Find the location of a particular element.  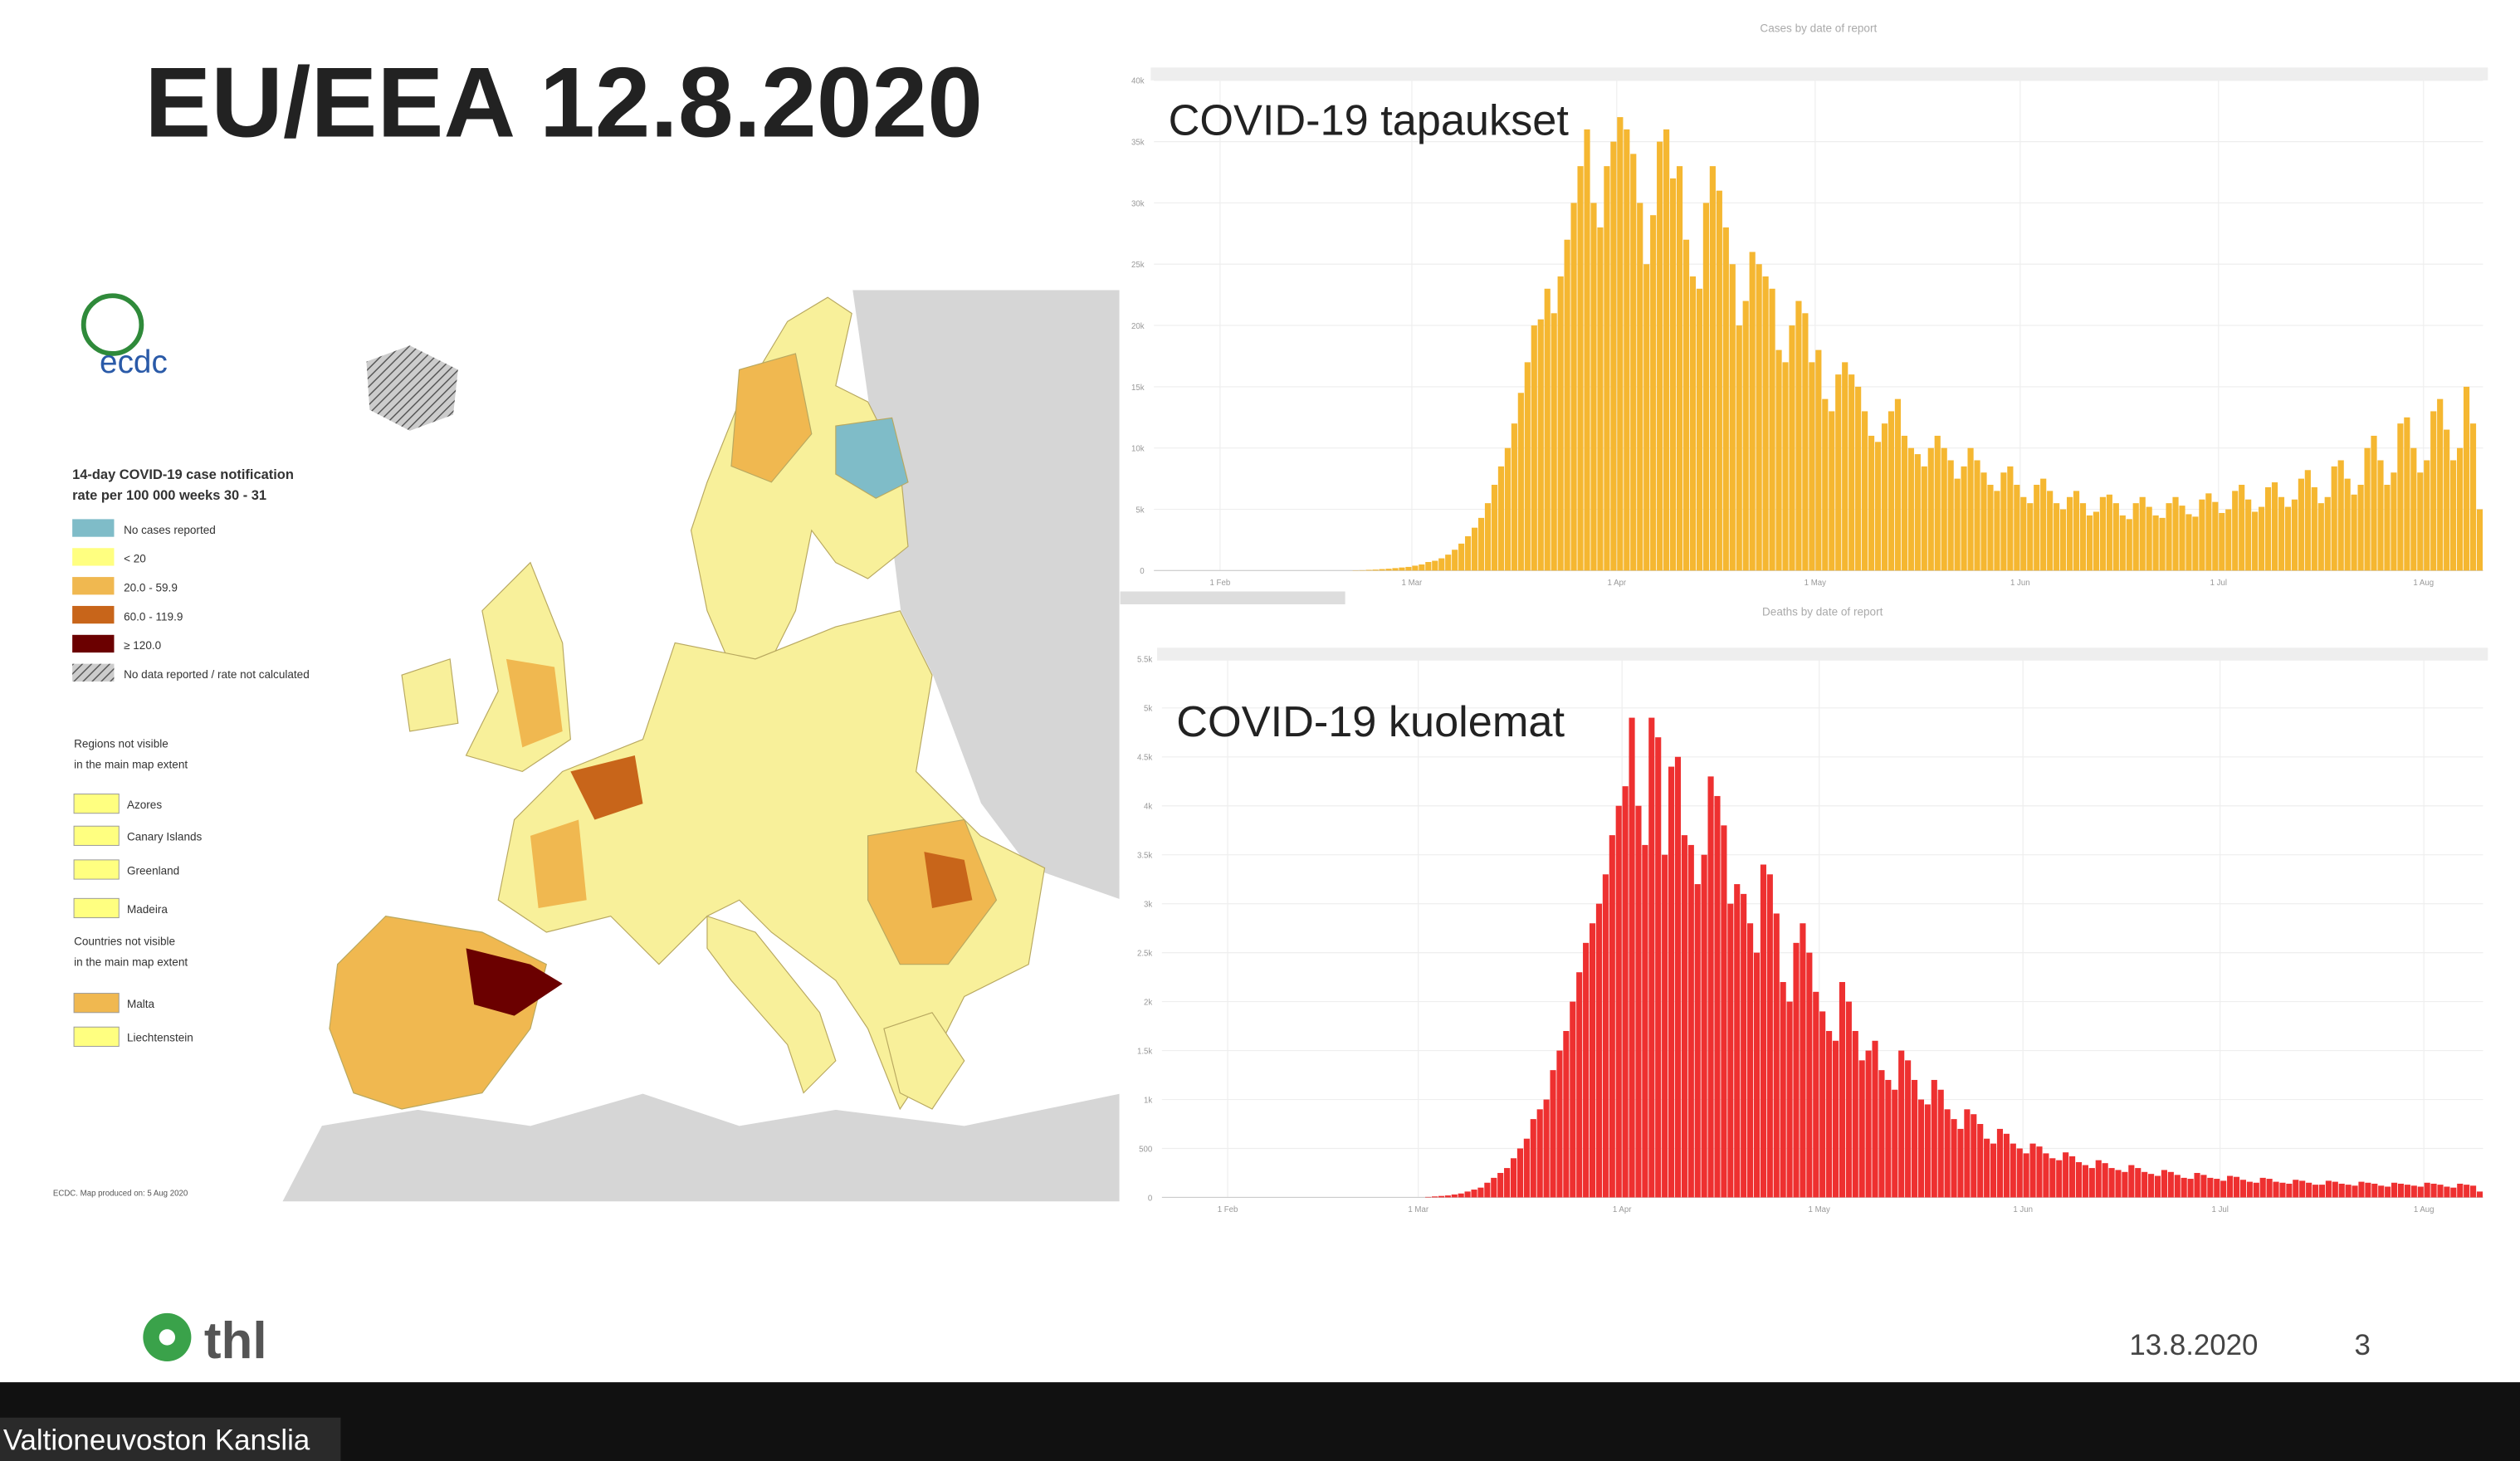

y-tick-label: 2k is located at coordinates (1148, 1002).